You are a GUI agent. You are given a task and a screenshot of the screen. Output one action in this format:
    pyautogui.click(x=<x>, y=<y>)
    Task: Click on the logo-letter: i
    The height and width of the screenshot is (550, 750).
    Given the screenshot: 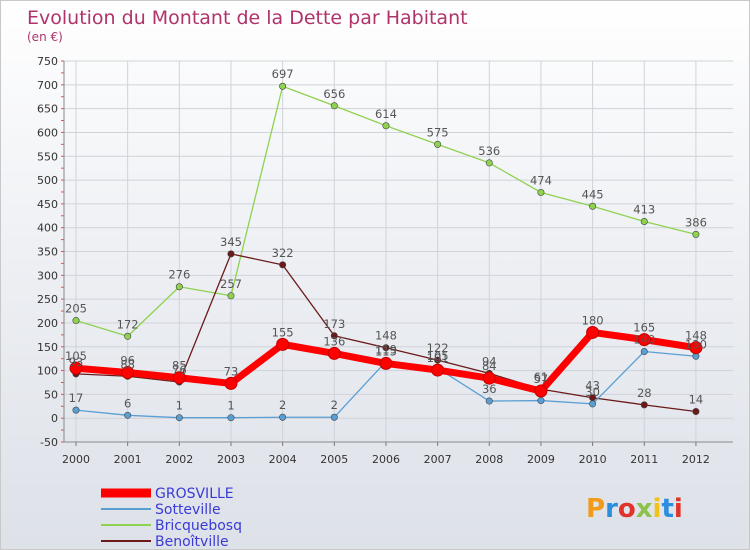 What is the action you would take?
    pyautogui.click(x=657, y=509)
    